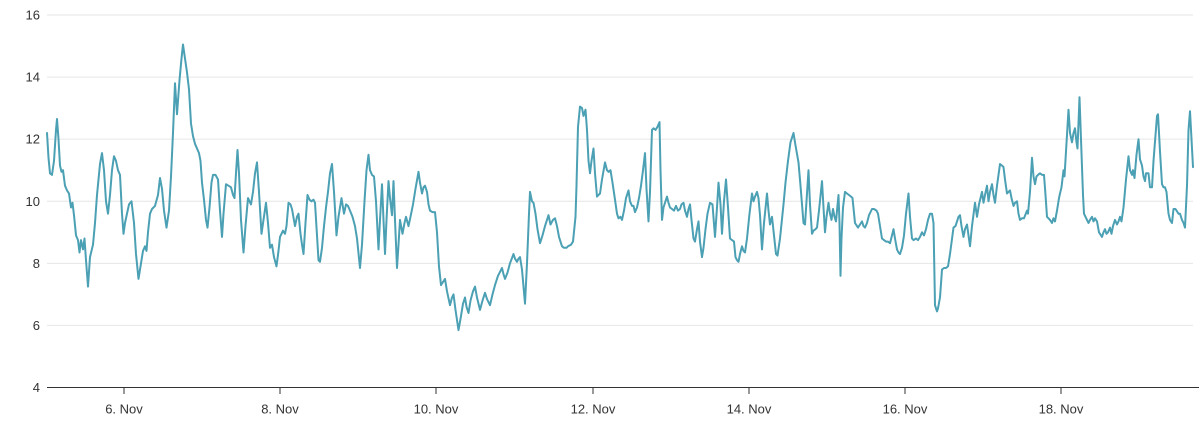 This screenshot has height=435, width=1200. What do you see at coordinates (36, 325) in the screenshot?
I see `y-axis-label: 6` at bounding box center [36, 325].